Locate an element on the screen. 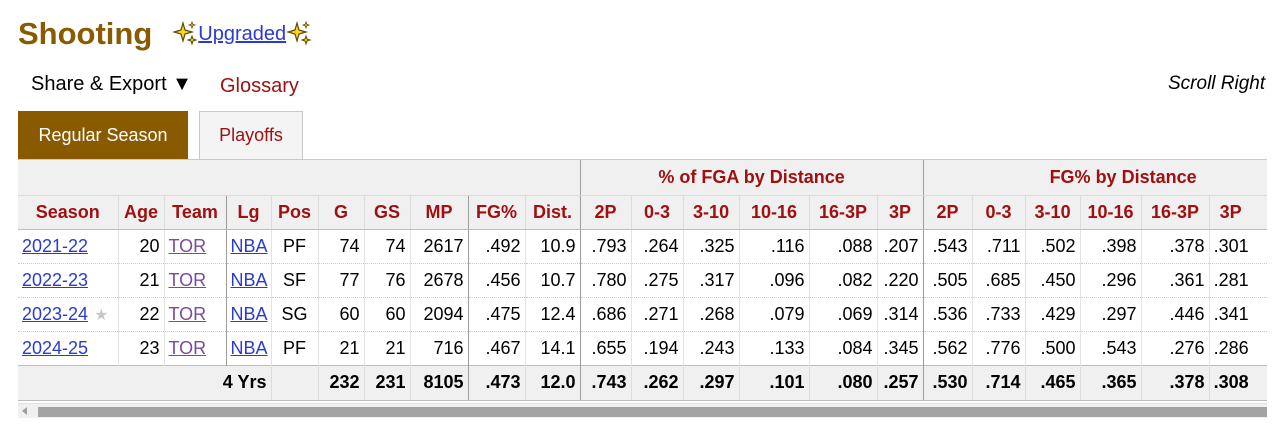 The image size is (1280, 439). season-link: 2022-23 is located at coordinates (55, 279).